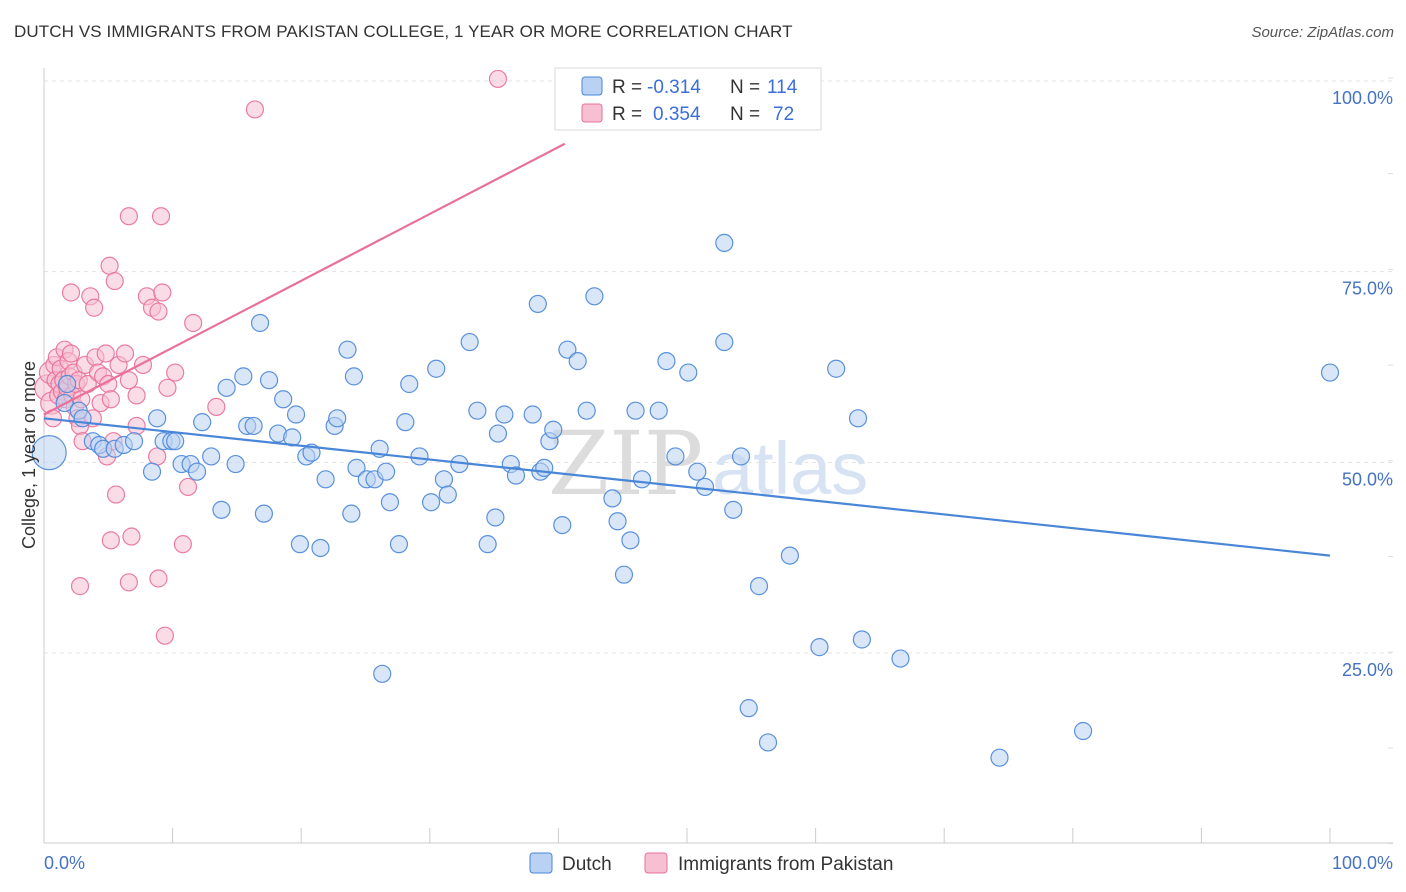  What do you see at coordinates (1362, 863) in the screenshot?
I see `x-tick-label-max: 100.0%` at bounding box center [1362, 863].